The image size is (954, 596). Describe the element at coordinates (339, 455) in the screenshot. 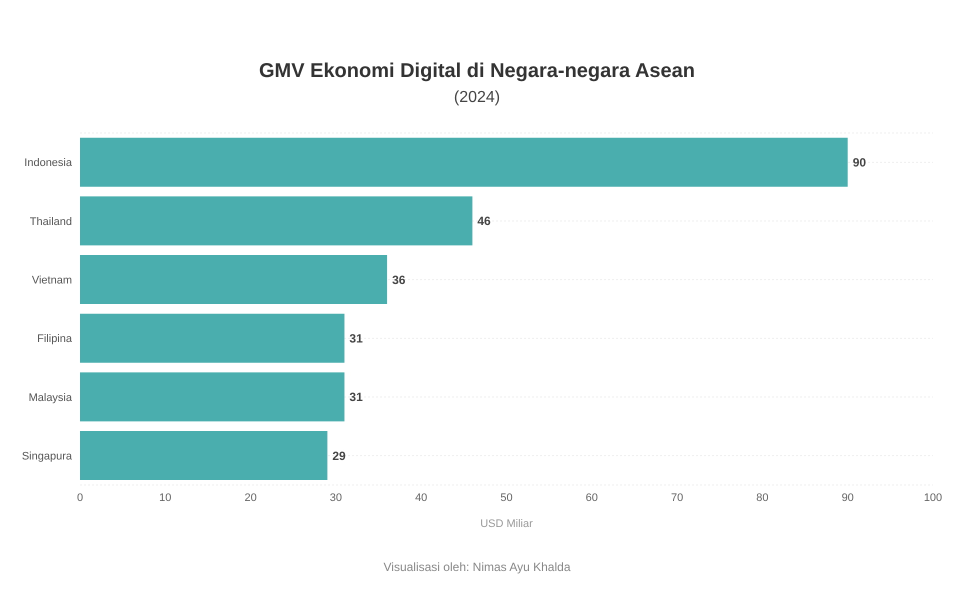

I see `data-label: 29` at that location.